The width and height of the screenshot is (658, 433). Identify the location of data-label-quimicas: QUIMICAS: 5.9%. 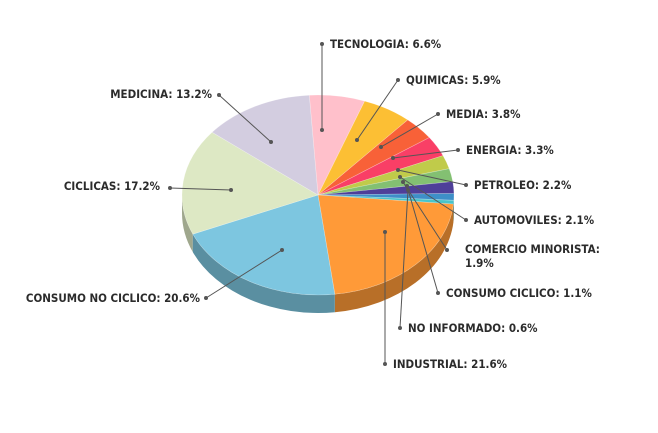
(453, 80).